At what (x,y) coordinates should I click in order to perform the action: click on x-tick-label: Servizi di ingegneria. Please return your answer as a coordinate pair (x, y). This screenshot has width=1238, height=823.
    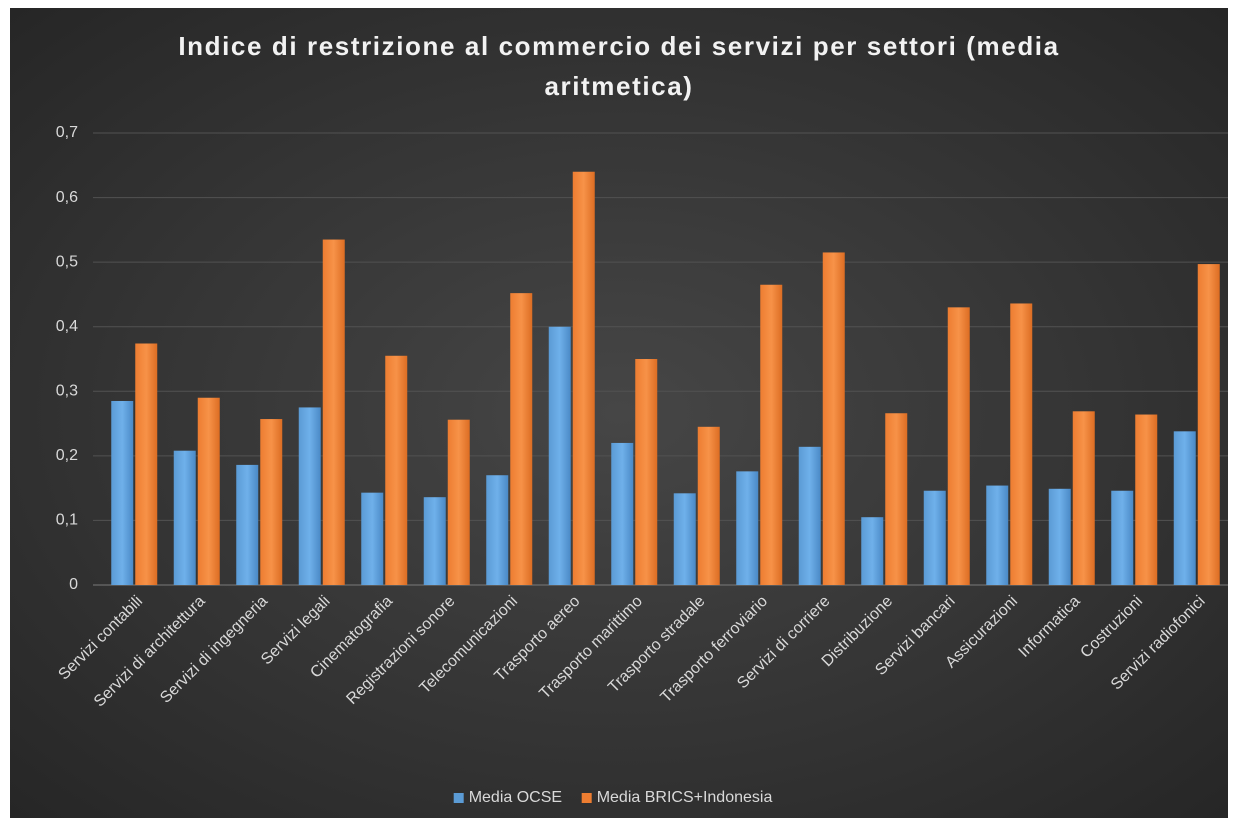
    Looking at the image, I should click on (214, 650).